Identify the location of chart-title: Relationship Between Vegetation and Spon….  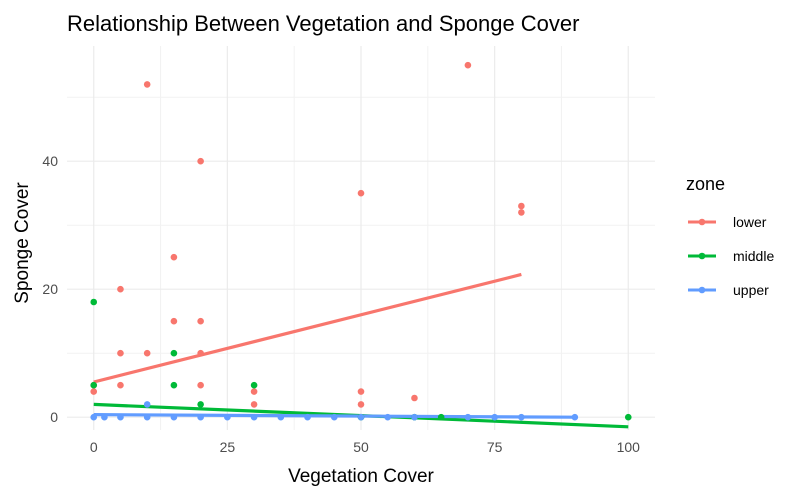
(323, 23).